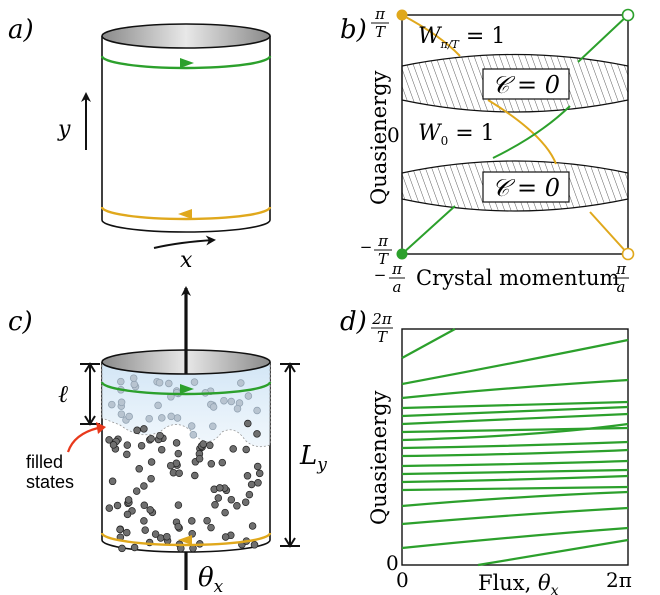 The width and height of the screenshot is (660, 595). What do you see at coordinates (21, 30) in the screenshot?
I see `panel-a-label: a)` at bounding box center [21, 30].